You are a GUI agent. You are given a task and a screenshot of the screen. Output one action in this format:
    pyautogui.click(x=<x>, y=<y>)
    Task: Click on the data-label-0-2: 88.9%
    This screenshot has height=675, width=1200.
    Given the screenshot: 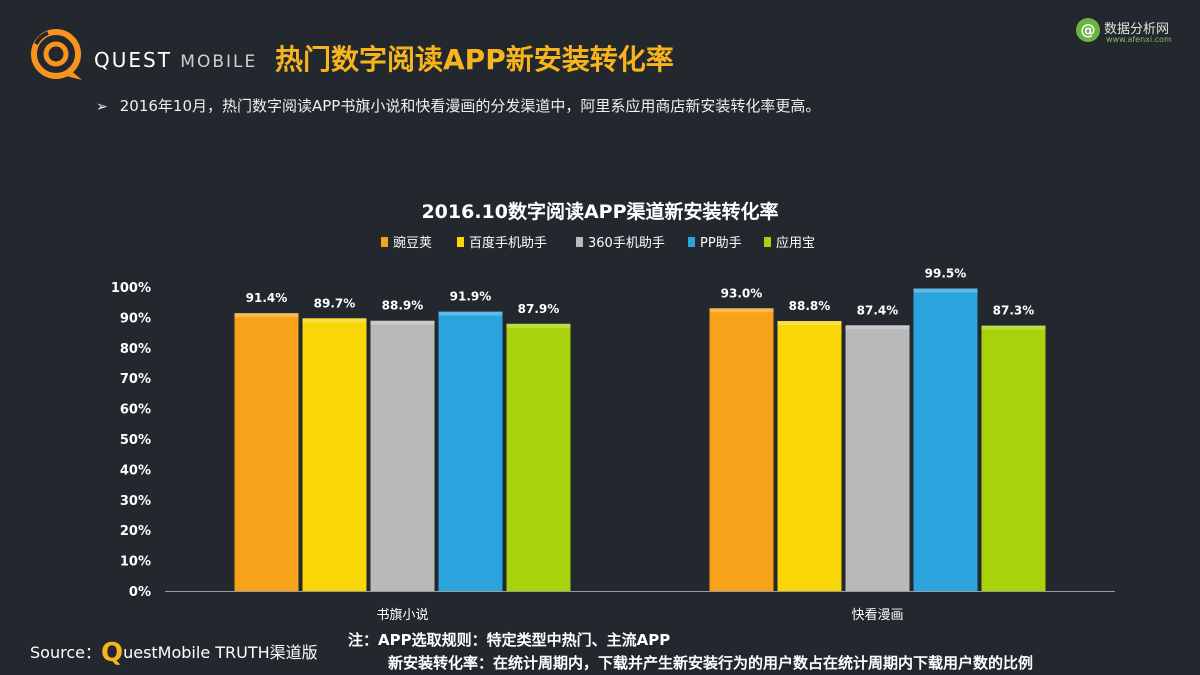 What is the action you would take?
    pyautogui.click(x=403, y=306)
    